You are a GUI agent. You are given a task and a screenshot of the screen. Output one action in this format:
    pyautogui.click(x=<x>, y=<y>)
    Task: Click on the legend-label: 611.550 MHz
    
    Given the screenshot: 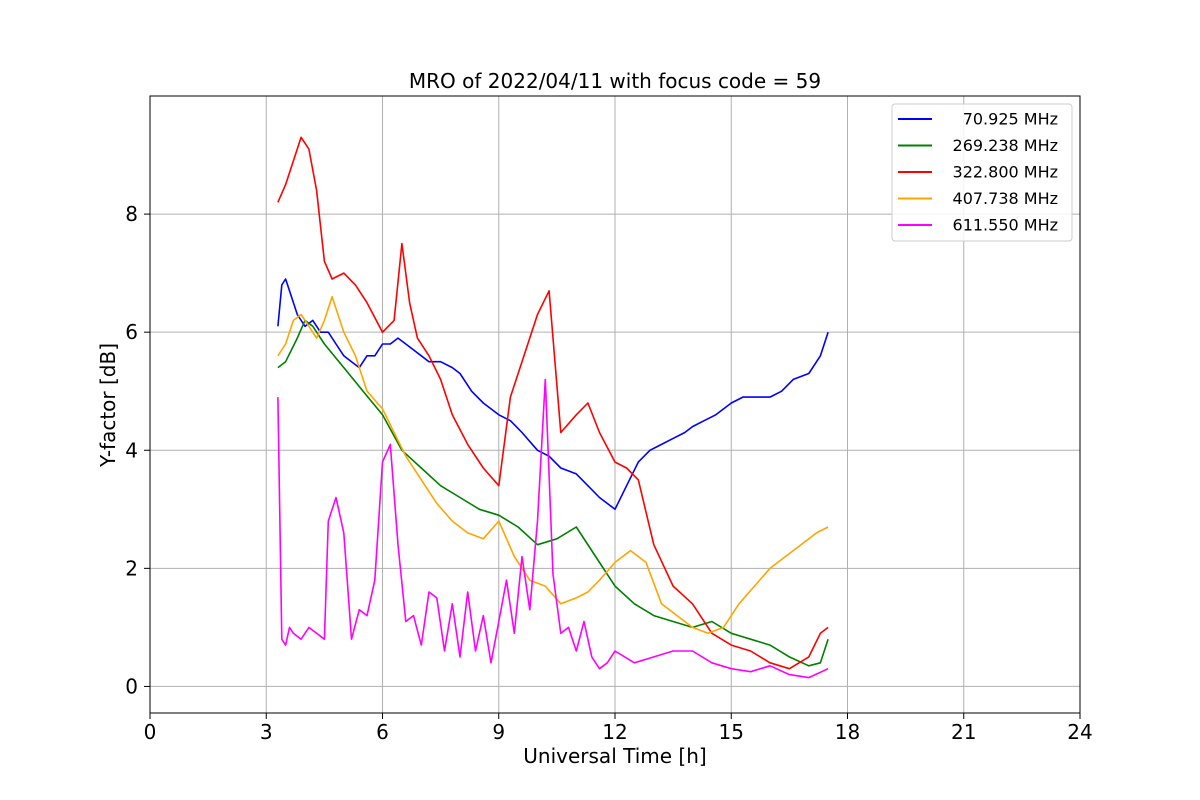 What is the action you would take?
    pyautogui.click(x=1005, y=225)
    